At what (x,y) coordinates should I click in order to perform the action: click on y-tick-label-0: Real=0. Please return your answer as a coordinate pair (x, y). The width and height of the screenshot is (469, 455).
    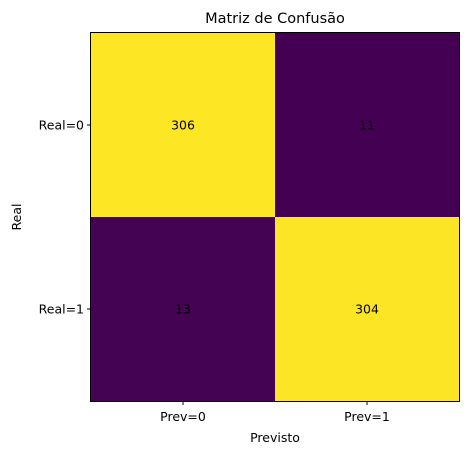
    Looking at the image, I should click on (61, 125).